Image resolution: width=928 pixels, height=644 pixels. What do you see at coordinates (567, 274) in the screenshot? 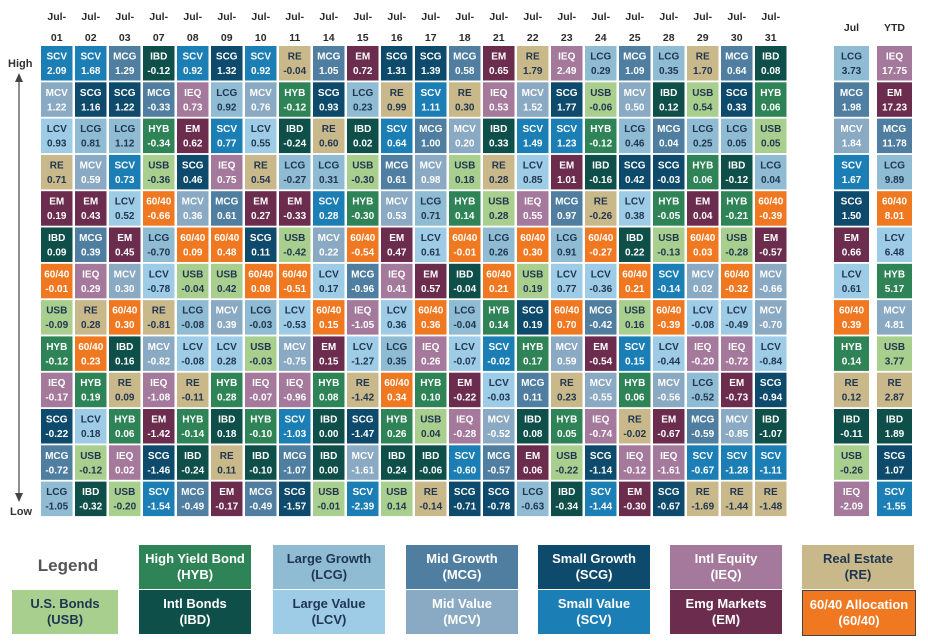
I see `day-col-cell-code: LCV` at bounding box center [567, 274].